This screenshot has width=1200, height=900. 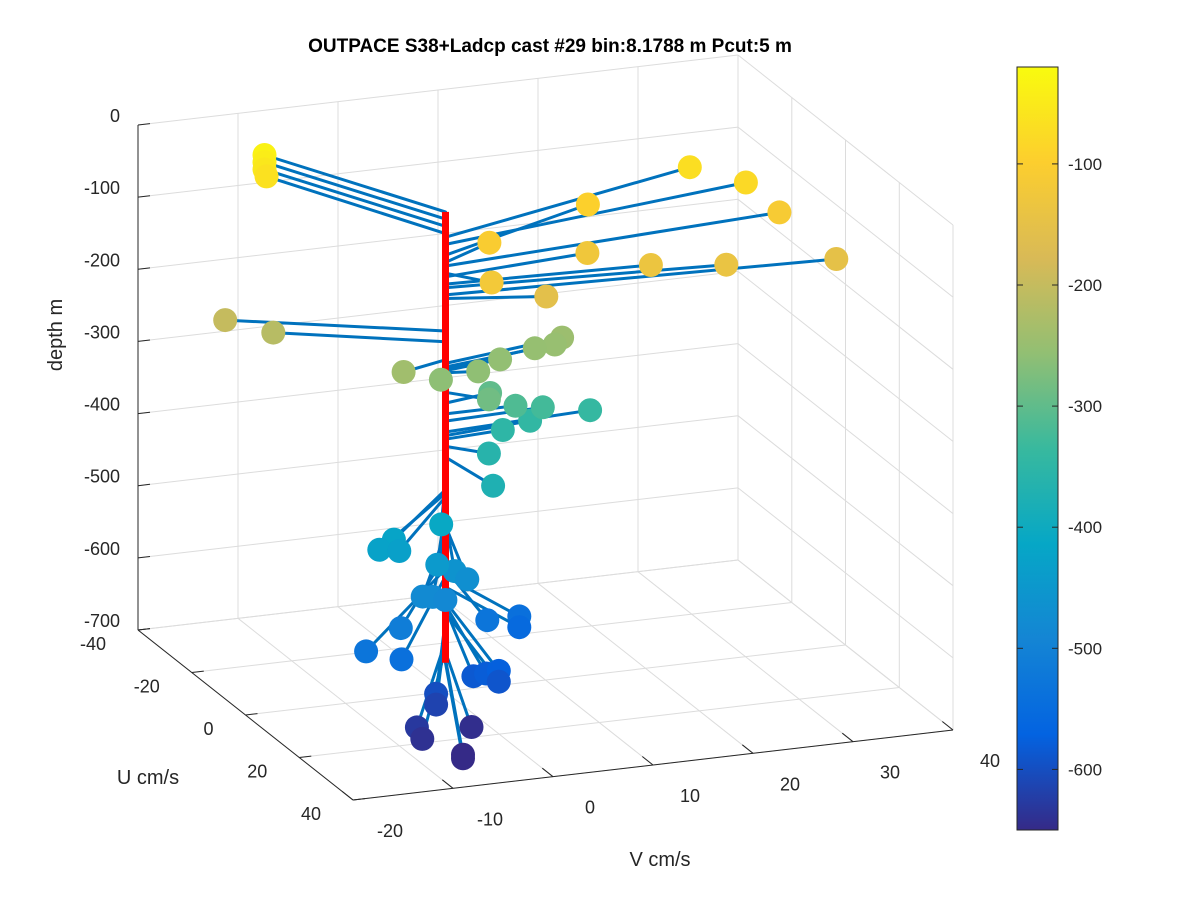 I want to click on x-tick-label: 40, so click(x=990, y=761).